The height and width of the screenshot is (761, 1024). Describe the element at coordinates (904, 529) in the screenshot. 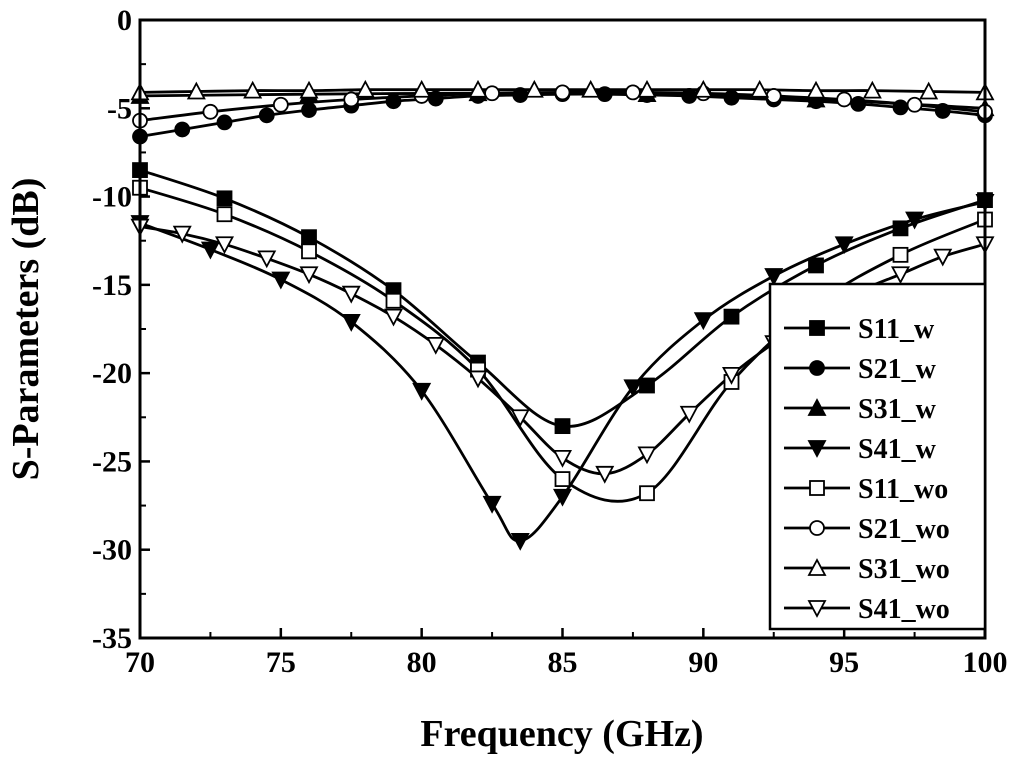

I see `legend-label: S21_wo` at that location.